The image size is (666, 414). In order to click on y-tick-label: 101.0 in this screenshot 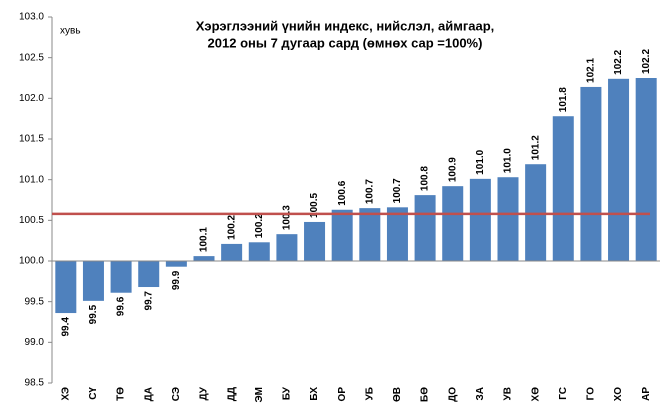, I will do `click(31, 179)`.